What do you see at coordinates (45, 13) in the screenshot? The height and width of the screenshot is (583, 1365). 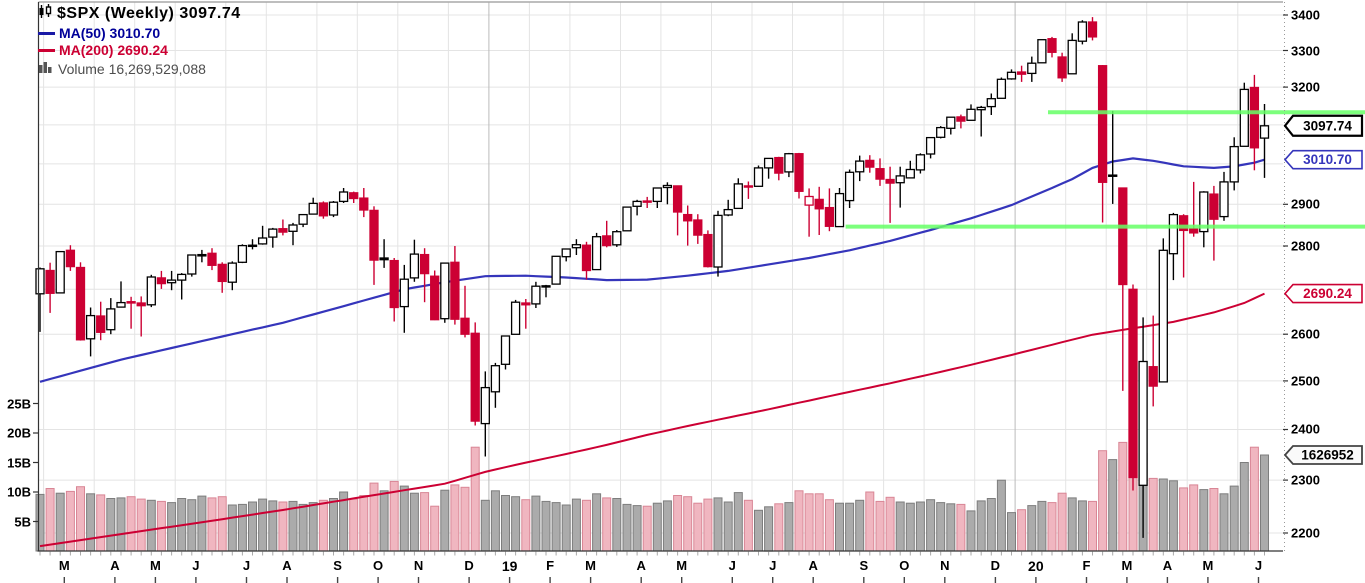 I see `candlestick-icon` at bounding box center [45, 13].